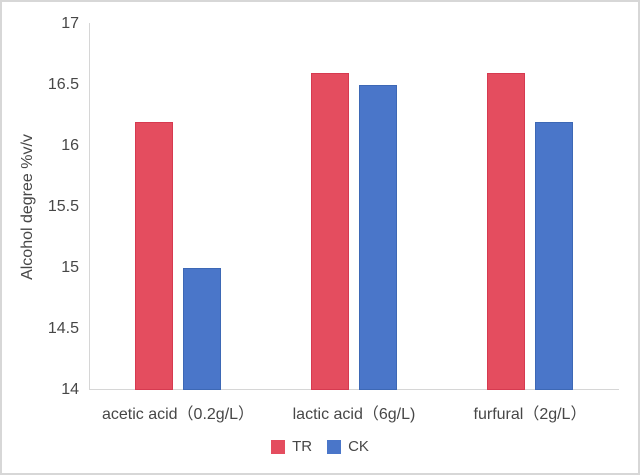  What do you see at coordinates (70, 389) in the screenshot?
I see `y-tick-label: 14` at bounding box center [70, 389].